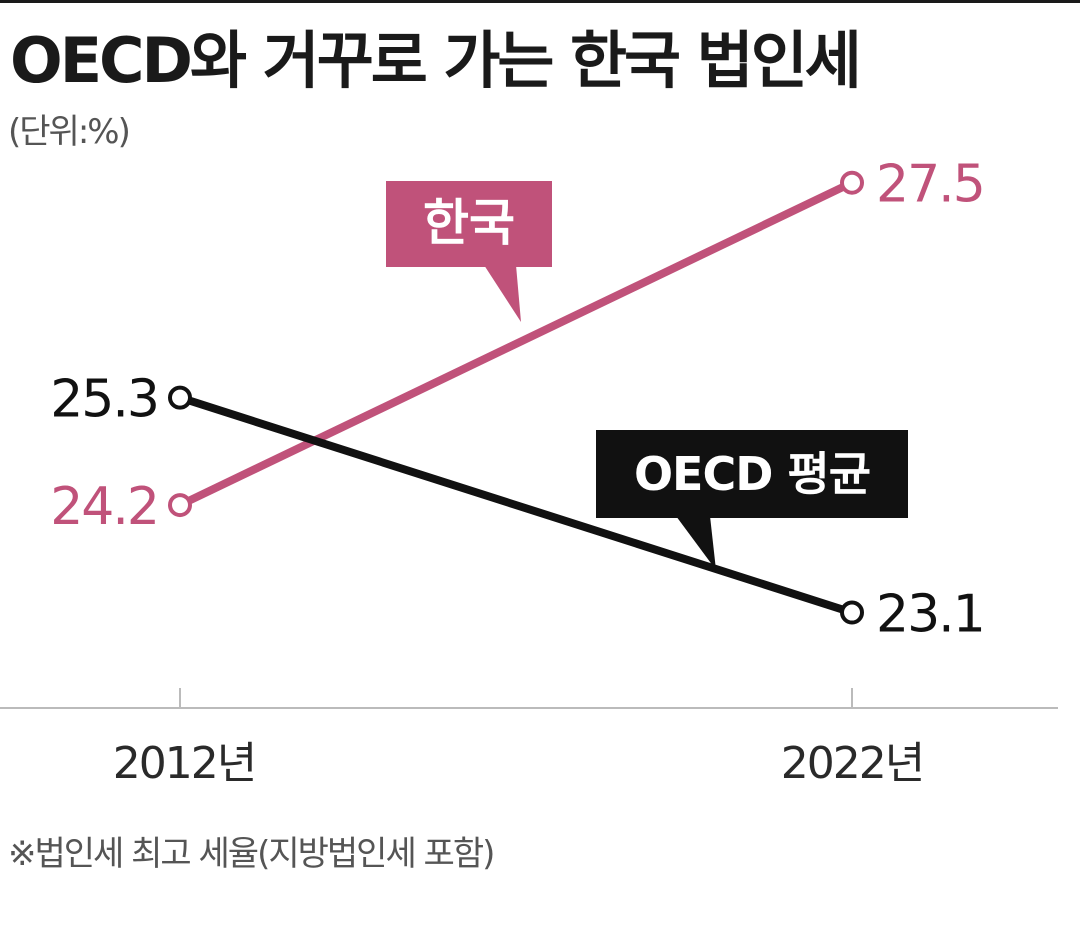 The height and width of the screenshot is (951, 1080). I want to click on korea-value-label-1: 27.5, so click(930, 185).